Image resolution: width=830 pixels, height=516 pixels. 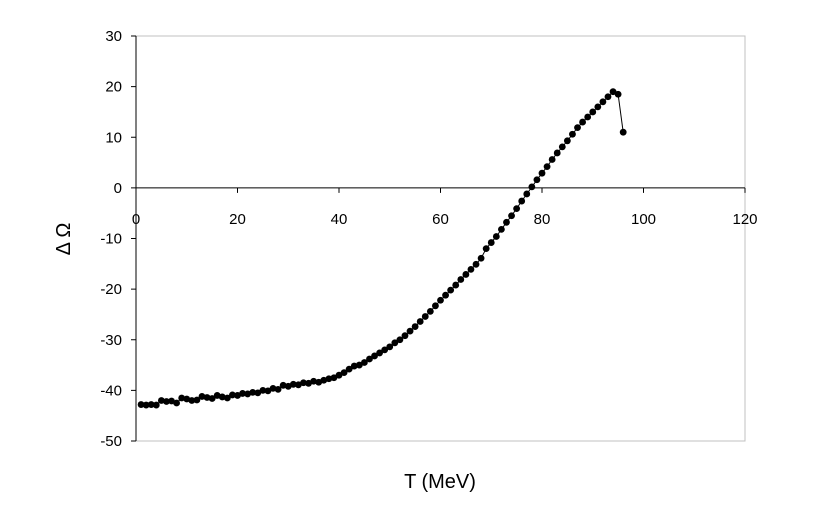 What do you see at coordinates (440, 219) in the screenshot?
I see `x-tick-label: 60` at bounding box center [440, 219].